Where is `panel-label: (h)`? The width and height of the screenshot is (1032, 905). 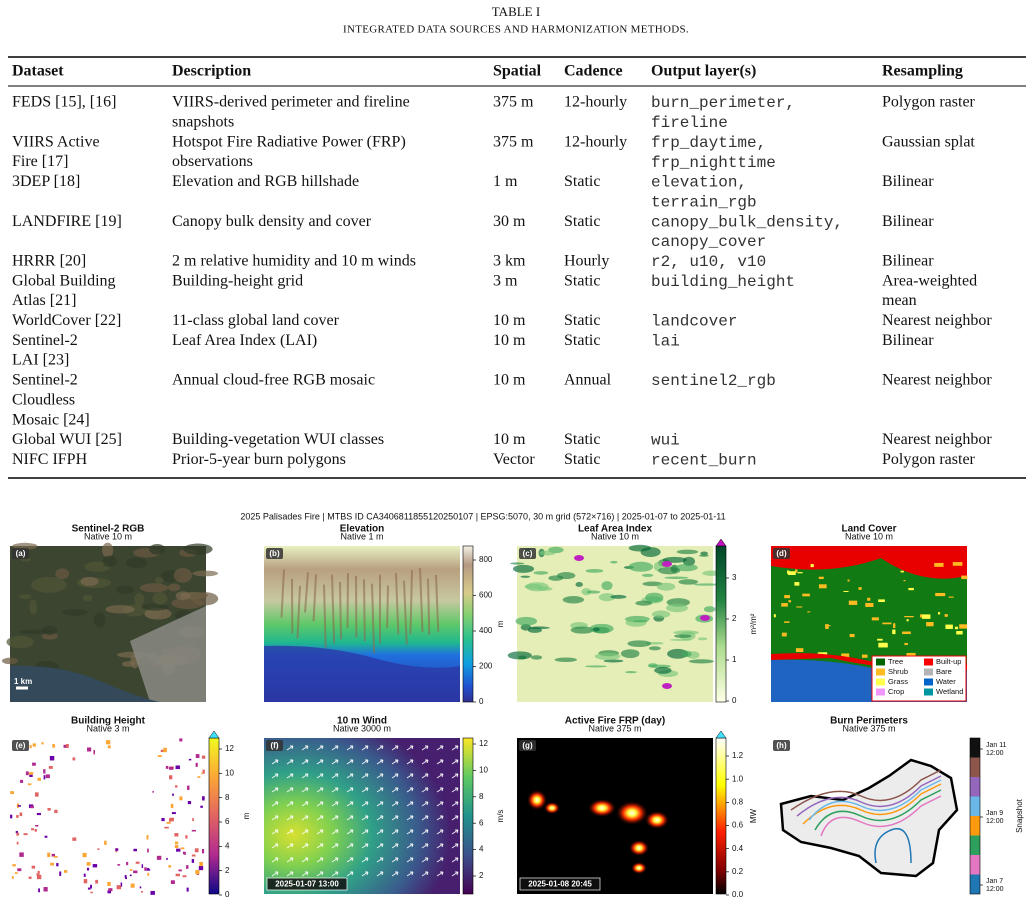
panel-label: (h) is located at coordinates (781, 745).